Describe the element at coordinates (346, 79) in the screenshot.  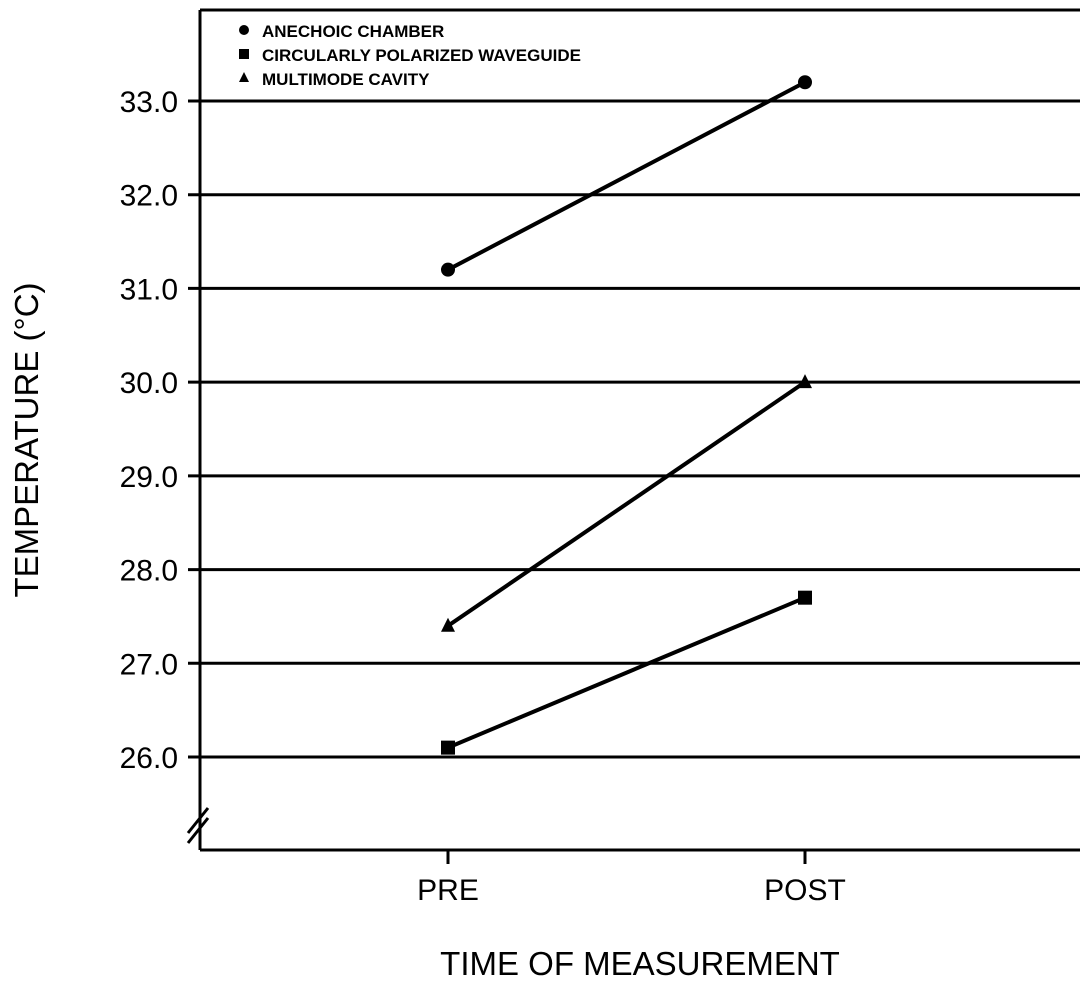
I see `legend-label: MULTIMODE CAVITY` at that location.